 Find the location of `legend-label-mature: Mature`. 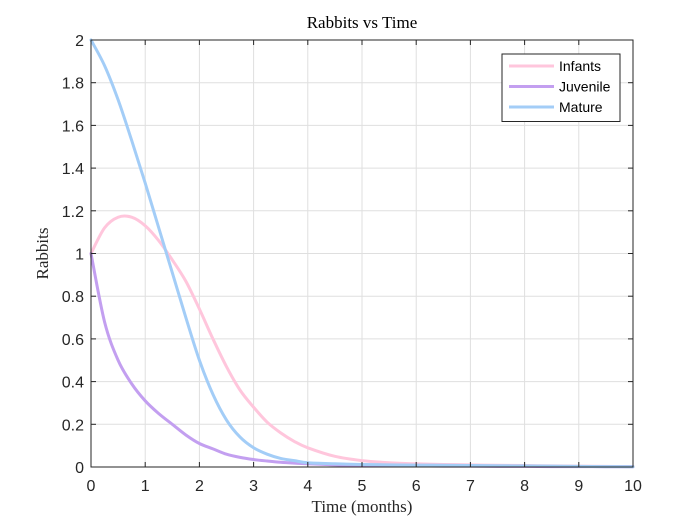

legend-label-mature: Mature is located at coordinates (581, 107).